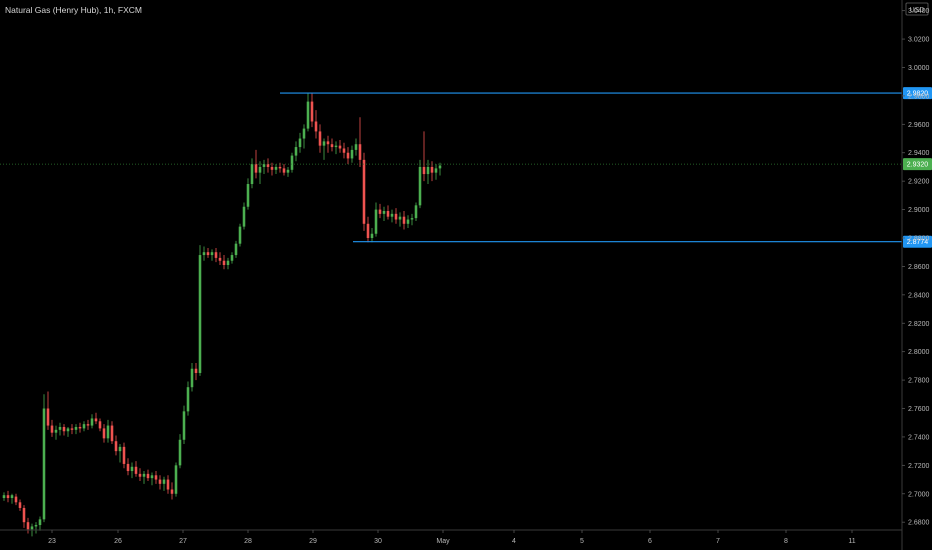 The height and width of the screenshot is (550, 932). What do you see at coordinates (919, 40) in the screenshot?
I see `y-tick-label: 3.0200` at bounding box center [919, 40].